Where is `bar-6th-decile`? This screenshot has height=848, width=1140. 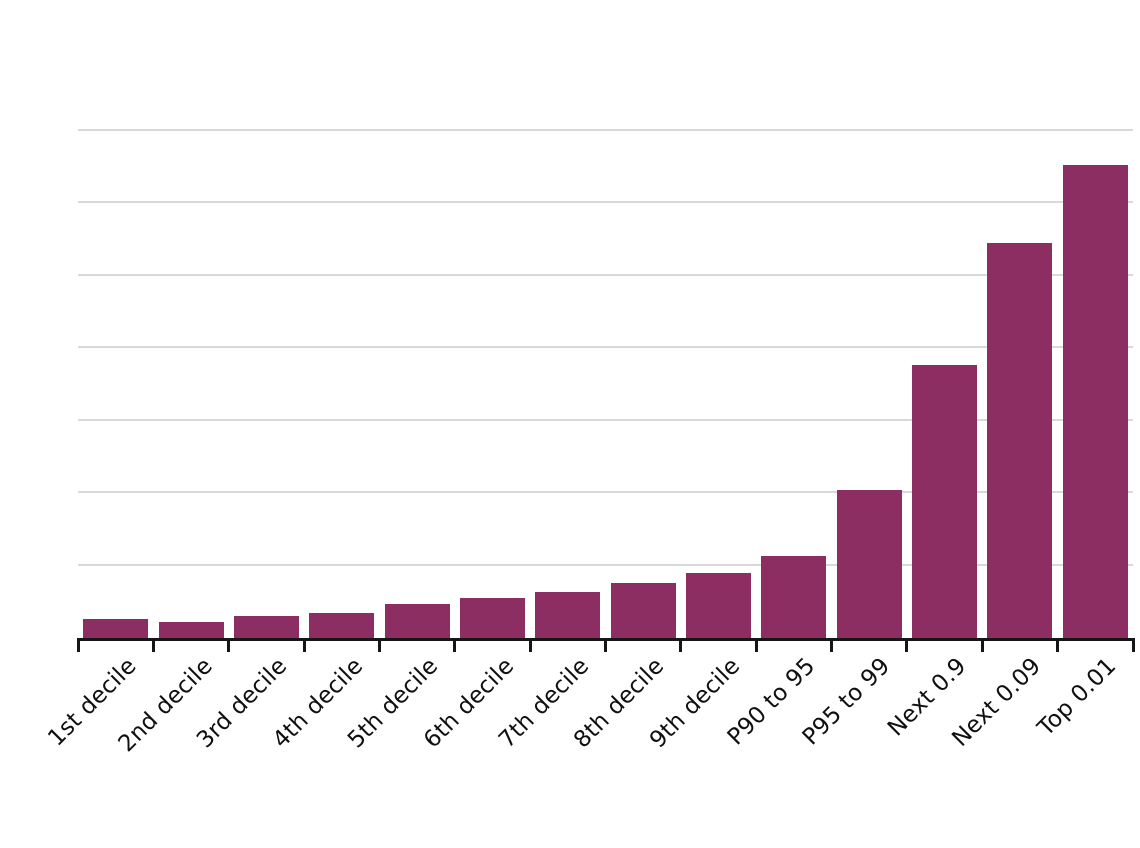
bar-6th-decile is located at coordinates (492, 618).